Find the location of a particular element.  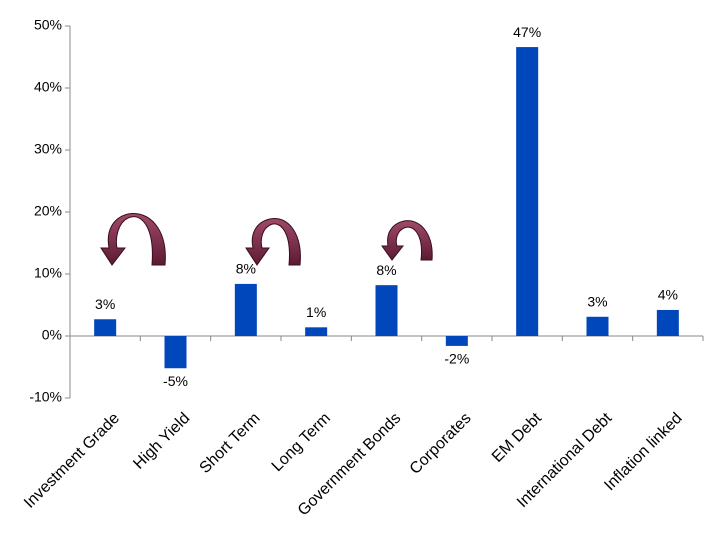

x-tick-label: Investment Grade is located at coordinates (72, 461).